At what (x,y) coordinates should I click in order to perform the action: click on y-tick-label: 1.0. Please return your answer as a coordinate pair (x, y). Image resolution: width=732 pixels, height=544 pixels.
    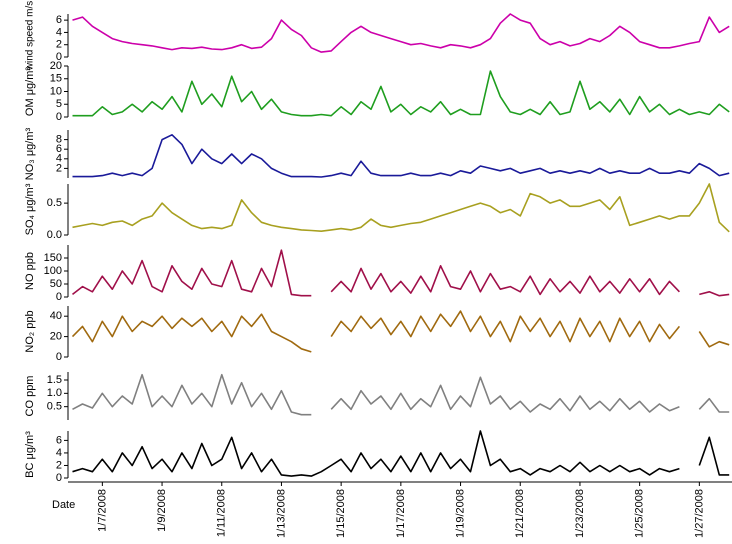
    Looking at the image, I should click on (54, 393).